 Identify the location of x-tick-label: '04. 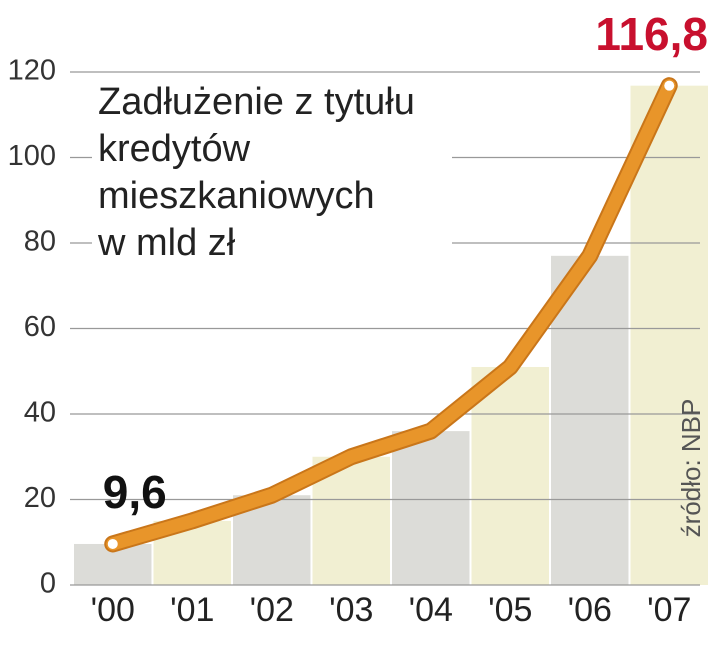
(431, 610).